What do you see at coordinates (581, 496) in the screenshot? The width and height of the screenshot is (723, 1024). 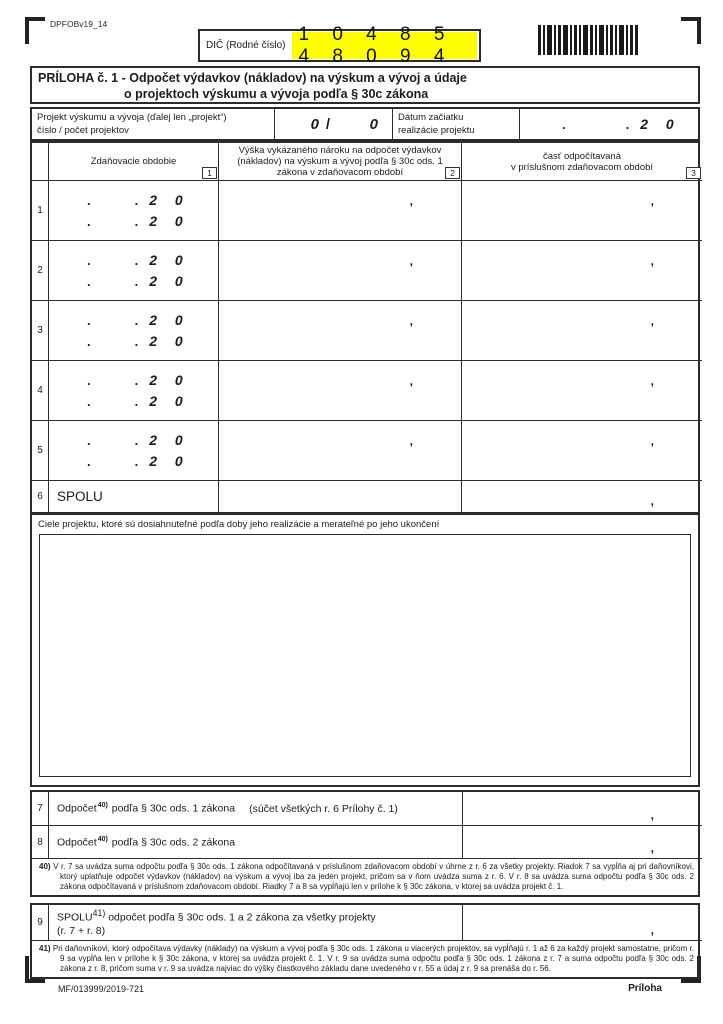 I see `total-deducted-part-field: ,` at bounding box center [581, 496].